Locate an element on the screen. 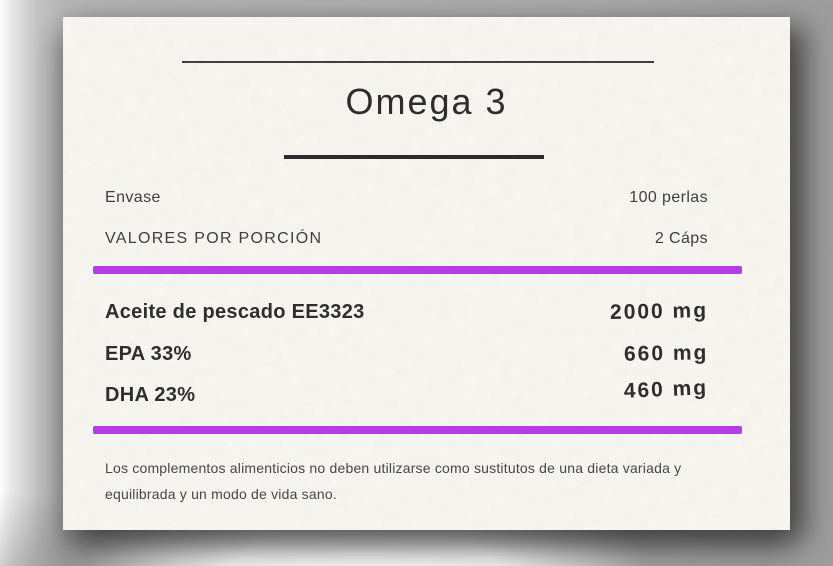 The width and height of the screenshot is (833, 566). meta-row-envase: Envase 100 perlas is located at coordinates (406, 198).